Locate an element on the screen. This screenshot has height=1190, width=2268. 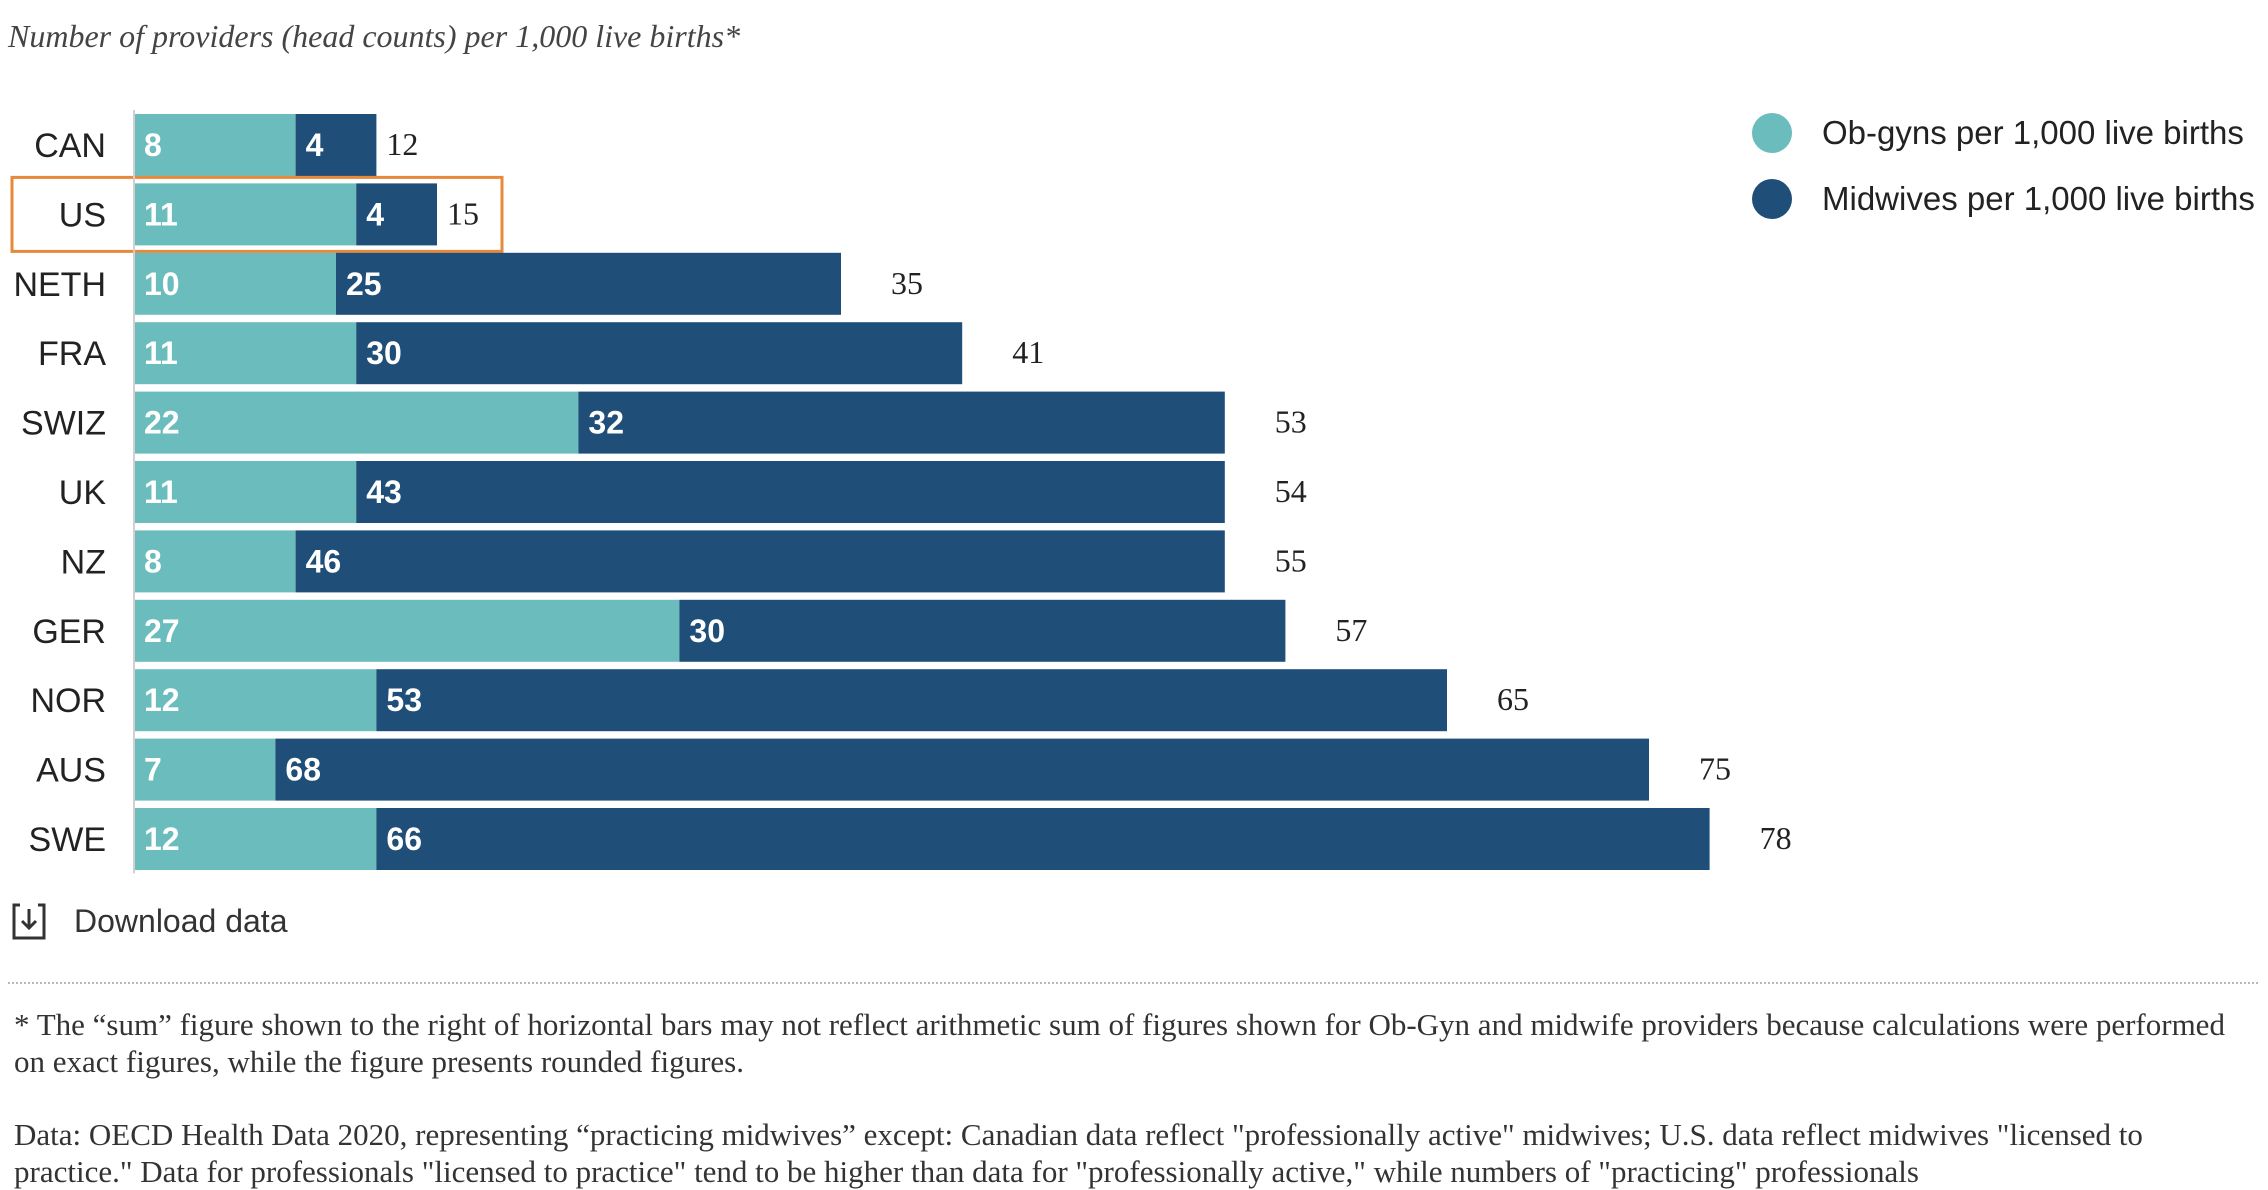
category-label-uk: UK is located at coordinates (83, 493).